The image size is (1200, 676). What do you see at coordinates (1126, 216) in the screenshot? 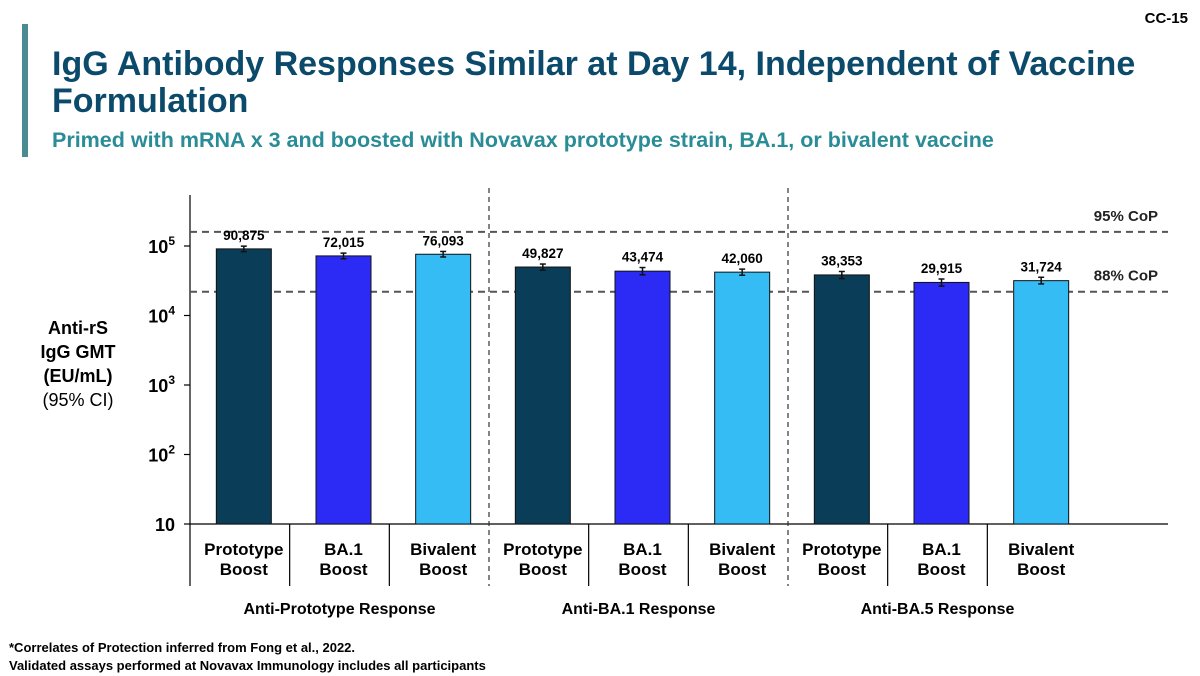
I see `reference-line-label-1: 95% CoP` at bounding box center [1126, 216].